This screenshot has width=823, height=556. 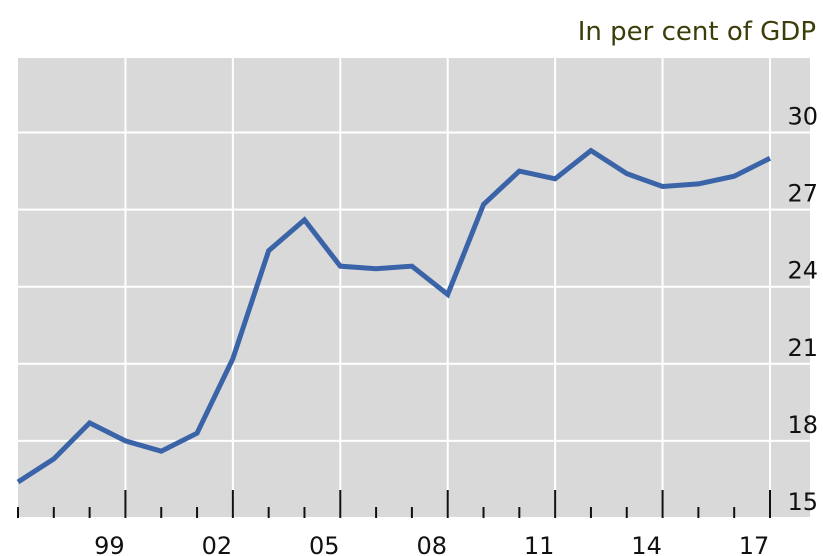 I want to click on y-tick-label: 21, so click(x=802, y=348).